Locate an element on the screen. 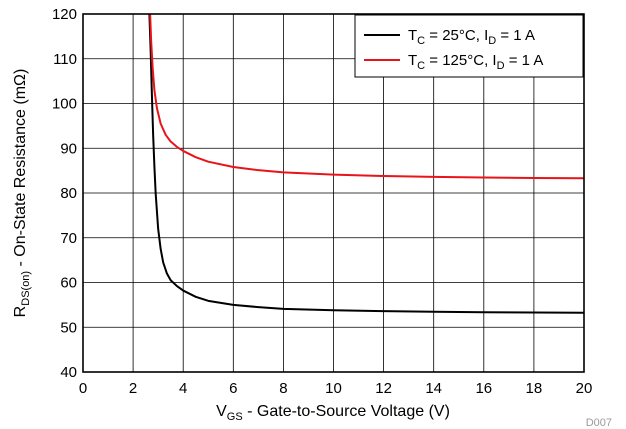 This screenshot has width=626, height=429. y-tick-labels: 40 50 60 70 80 90 100 110 120 is located at coordinates (64, 193).